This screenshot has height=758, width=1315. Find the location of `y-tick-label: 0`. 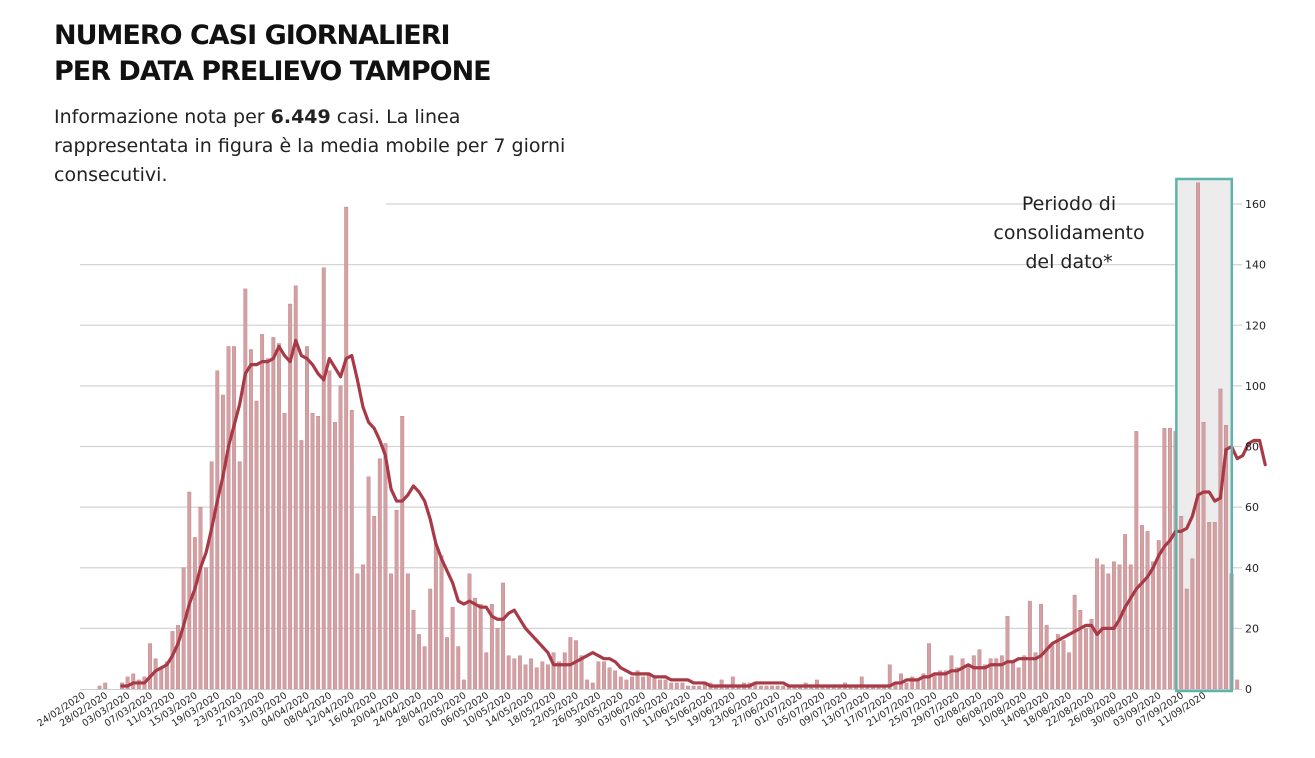

y-tick-label: 0 is located at coordinates (1248, 689).